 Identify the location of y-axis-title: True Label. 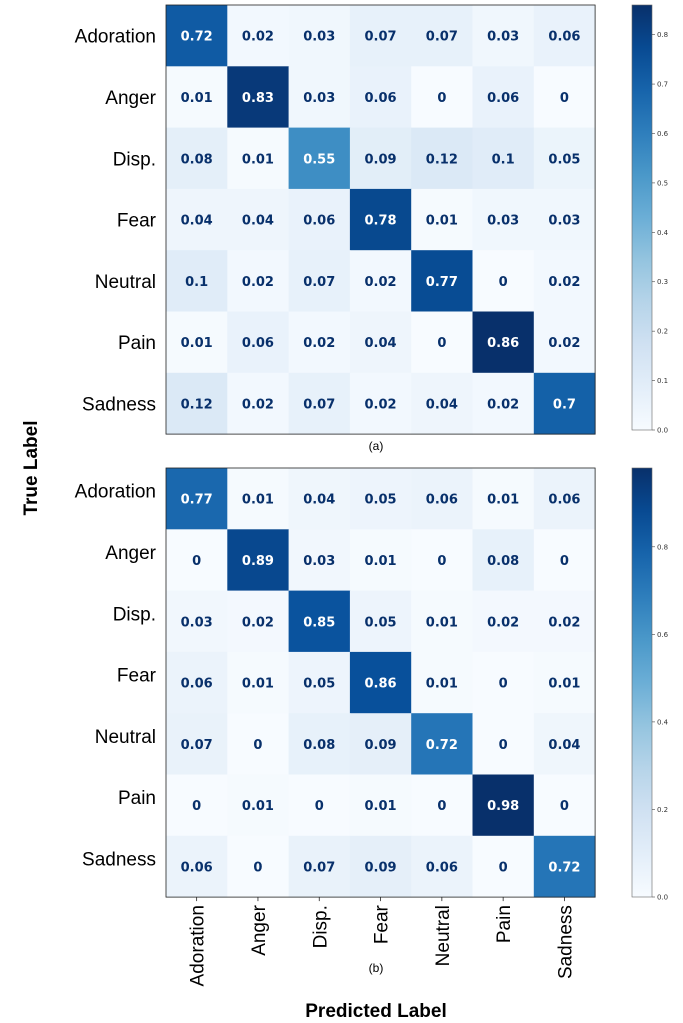
(31, 467).